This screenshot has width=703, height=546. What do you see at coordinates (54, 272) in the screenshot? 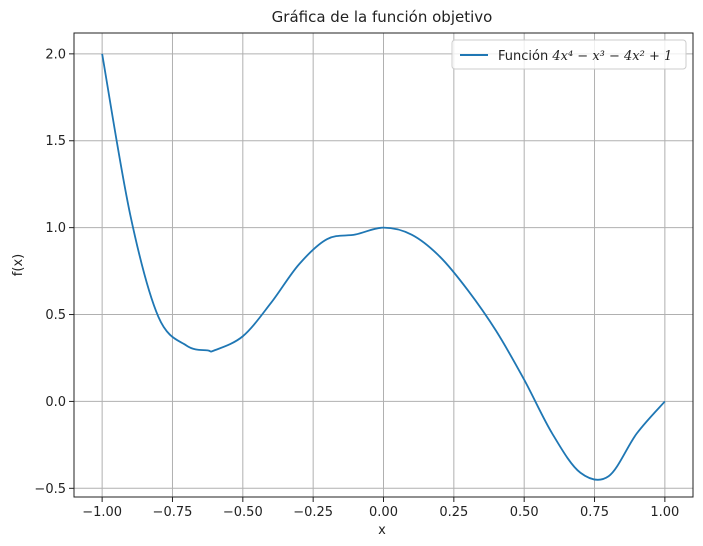
I see `y-axis: −0.5 0.0 0.5 1.0 1.5 2.0` at bounding box center [54, 272].